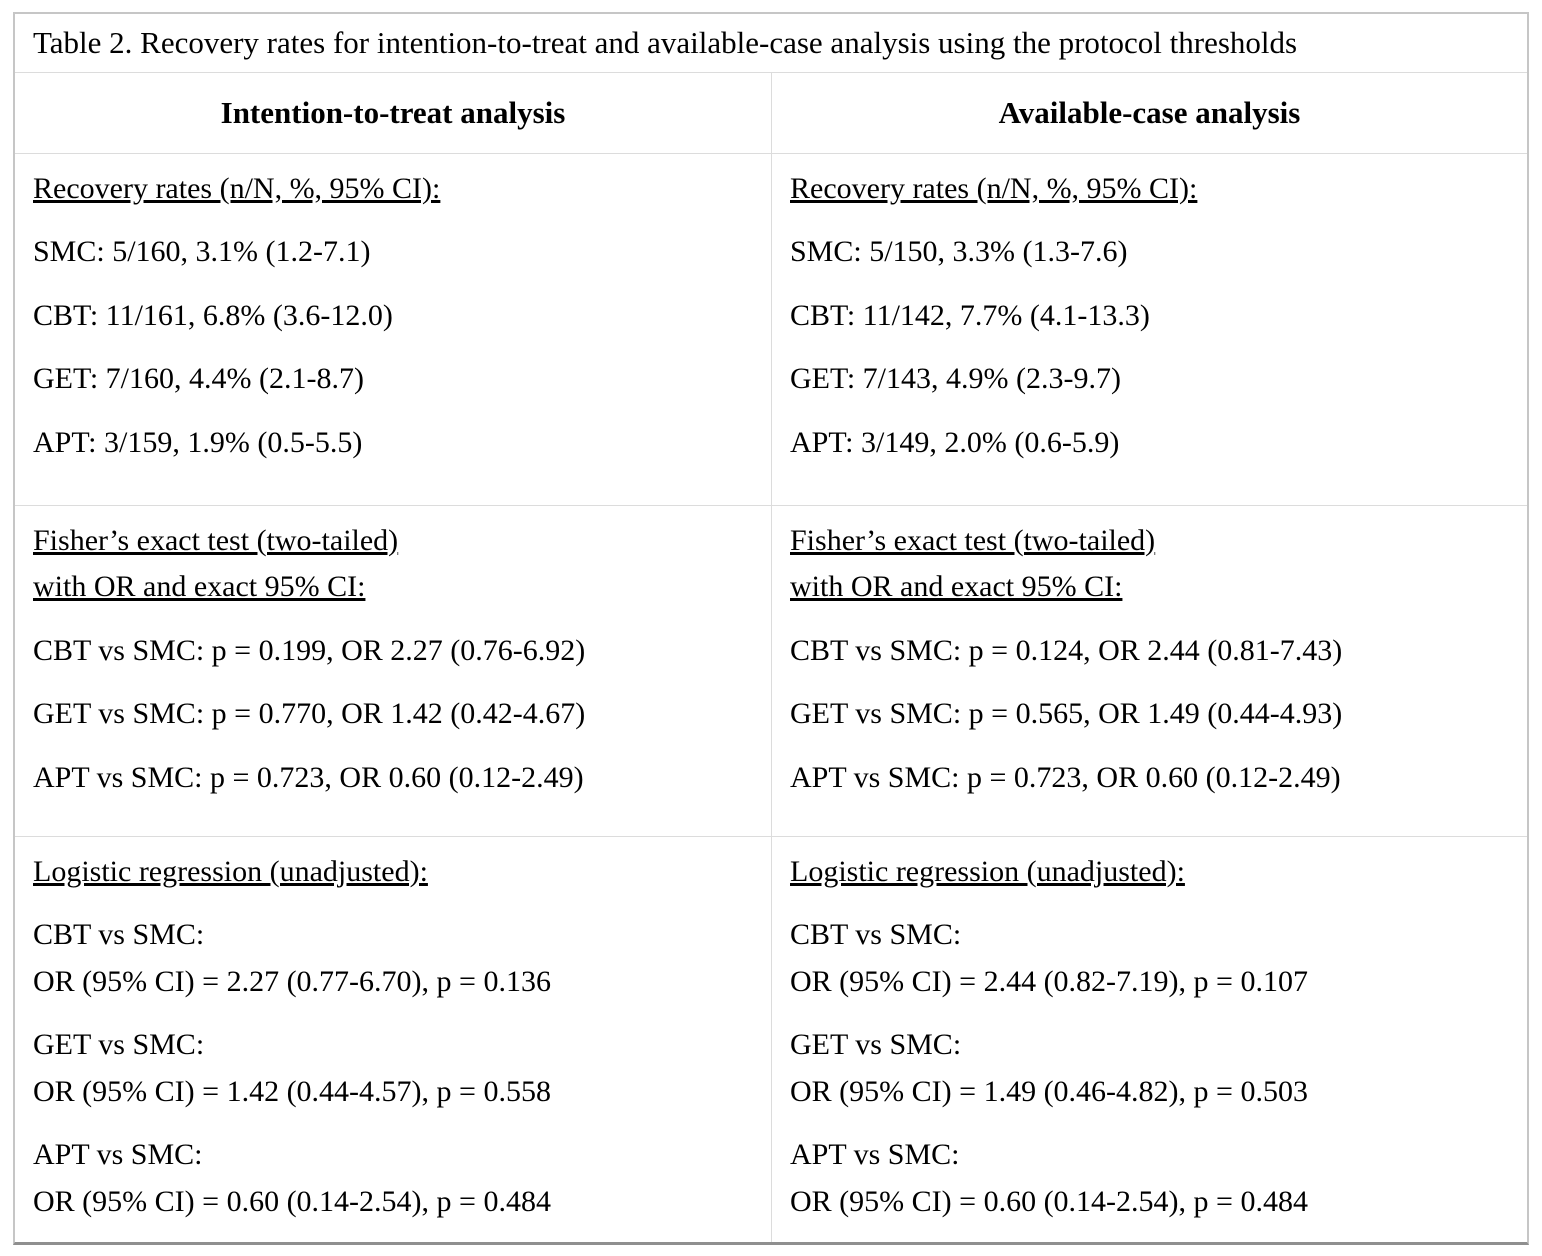 The image size is (1542, 1256). Describe the element at coordinates (216, 540) in the screenshot. I see `fisher-heading-itt-line1: Fisher’s exact test (two-tailed)` at that location.